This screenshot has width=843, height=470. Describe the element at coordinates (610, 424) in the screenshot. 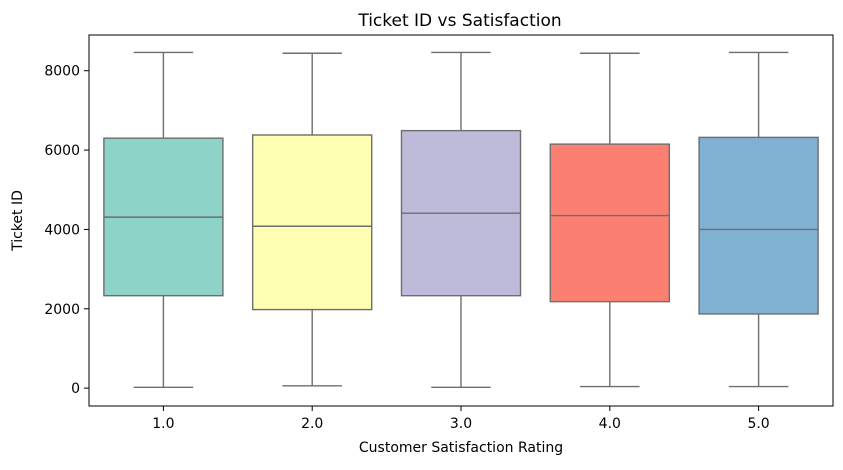

I see `x-tick-label: 4.0` at that location.